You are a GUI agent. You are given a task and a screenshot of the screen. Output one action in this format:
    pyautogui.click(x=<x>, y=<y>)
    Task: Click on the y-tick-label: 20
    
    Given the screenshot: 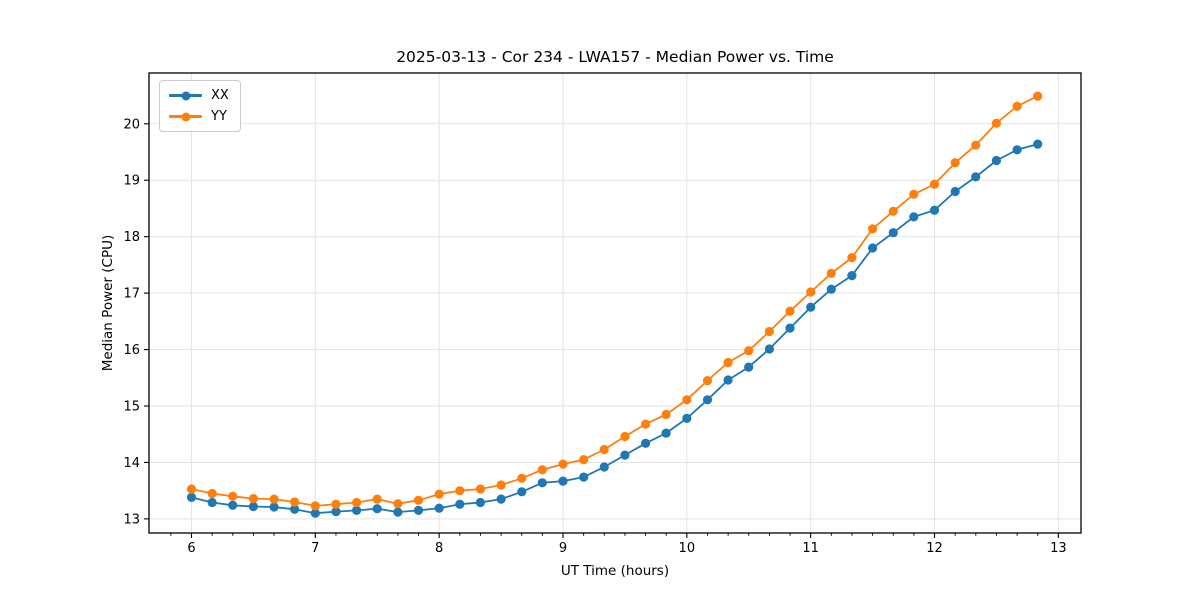 What is the action you would take?
    pyautogui.click(x=131, y=124)
    